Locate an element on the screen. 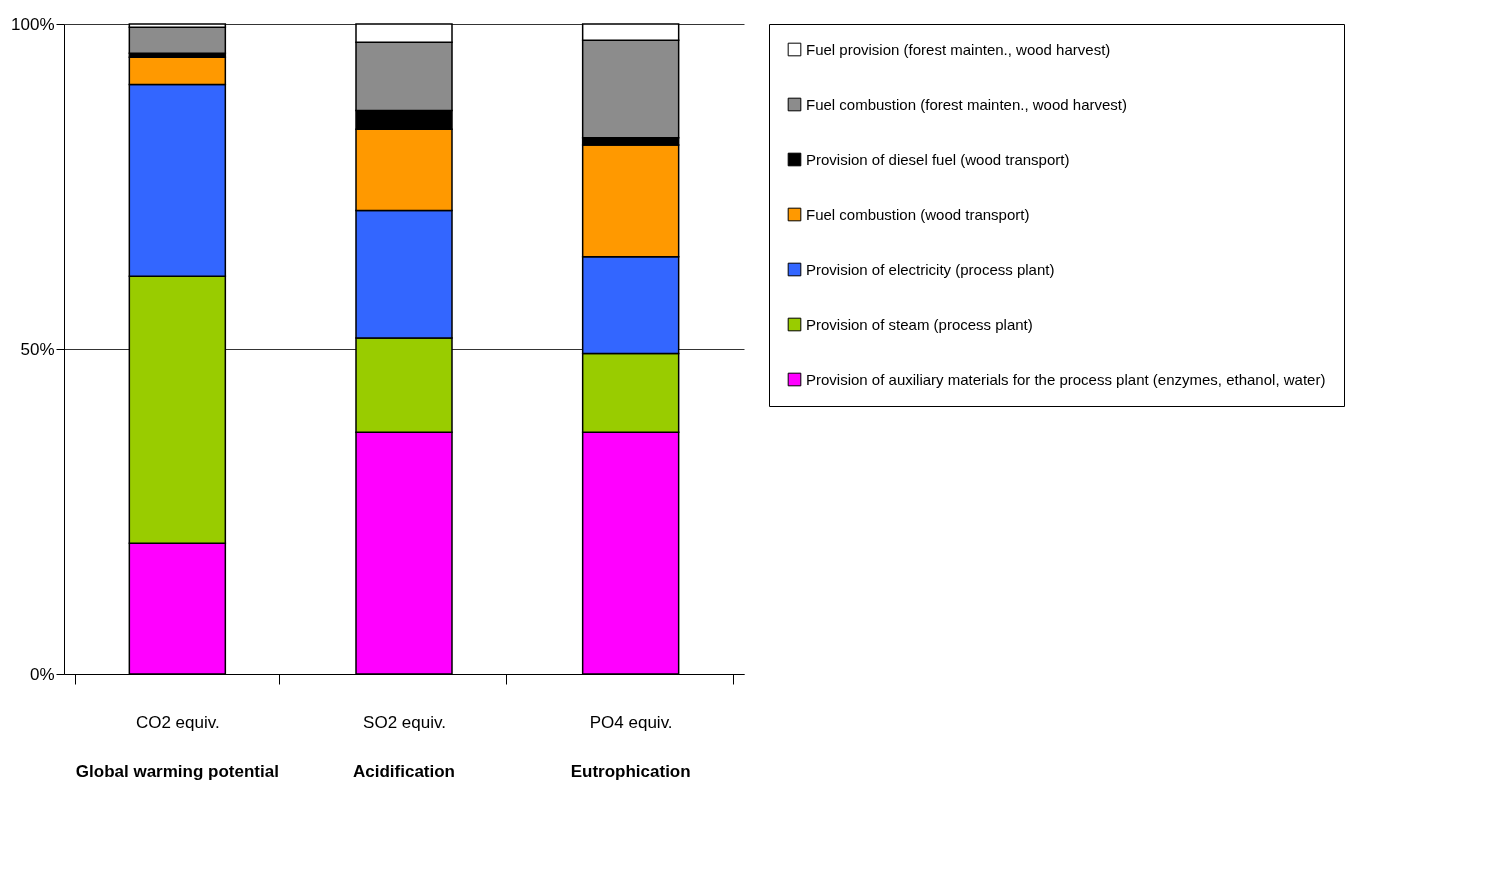 Image resolution: width=1495 pixels, height=886 pixels. legend-label: Fuel provision (forest mainten., wood harvest) is located at coordinates (958, 49).